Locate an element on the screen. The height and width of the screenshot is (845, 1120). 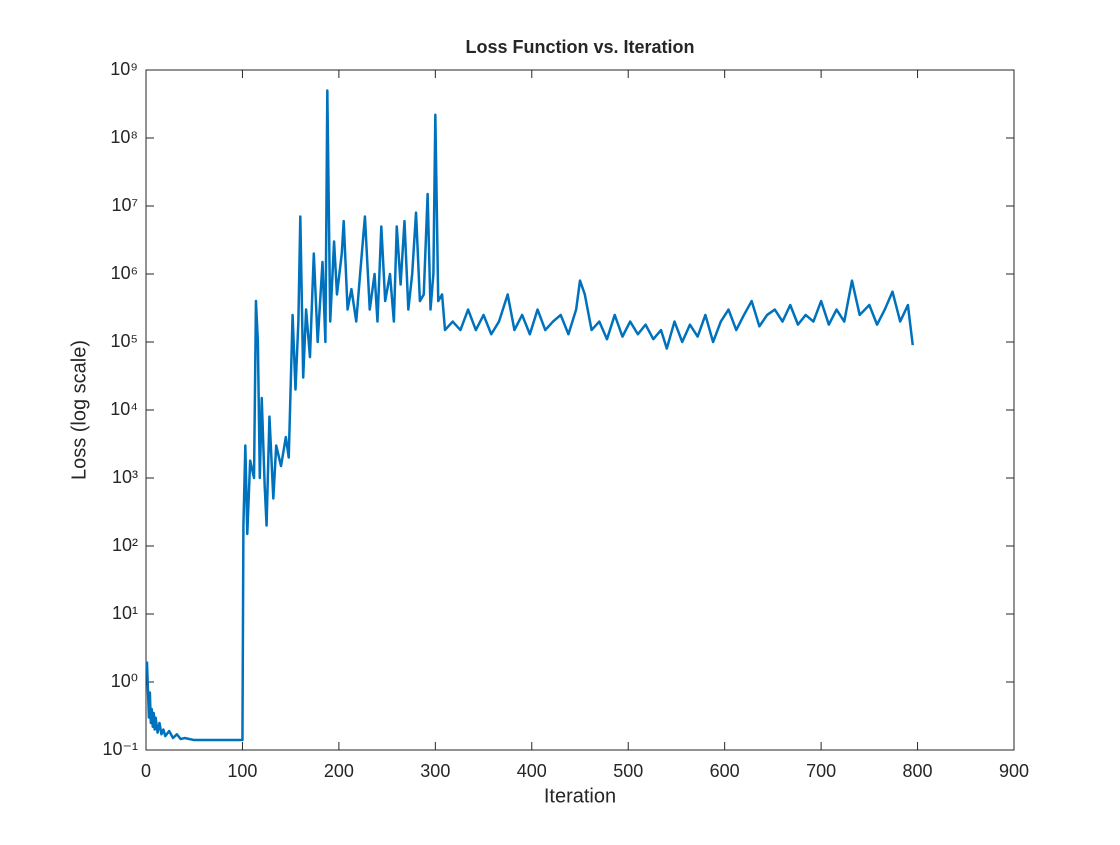
x-tick-label: 300 is located at coordinates (435, 771).